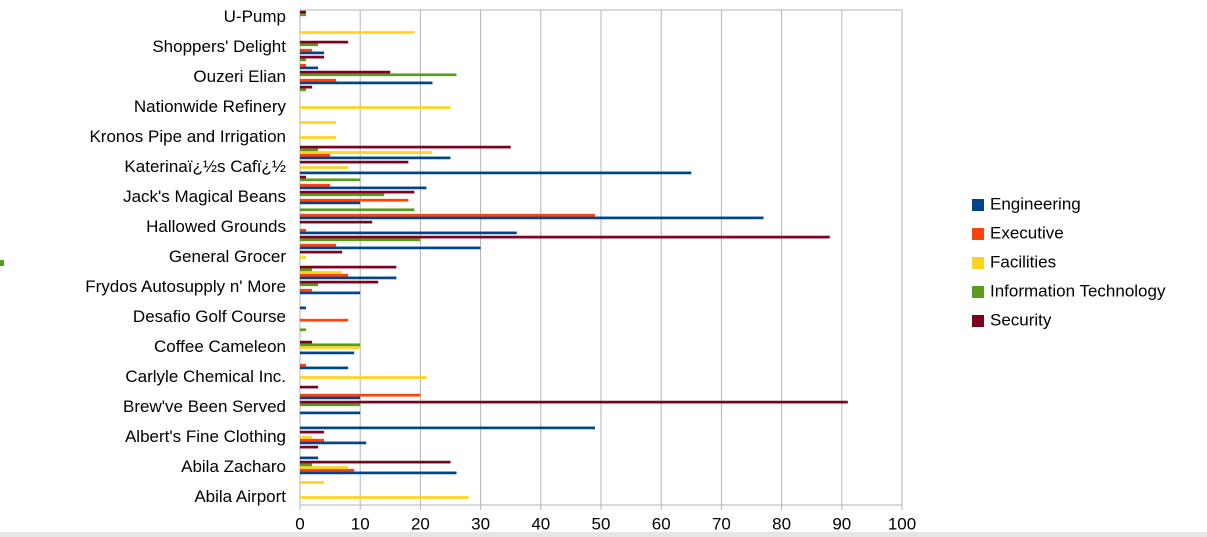  What do you see at coordinates (299, 523) in the screenshot?
I see `x-tick-label: 0` at bounding box center [299, 523].